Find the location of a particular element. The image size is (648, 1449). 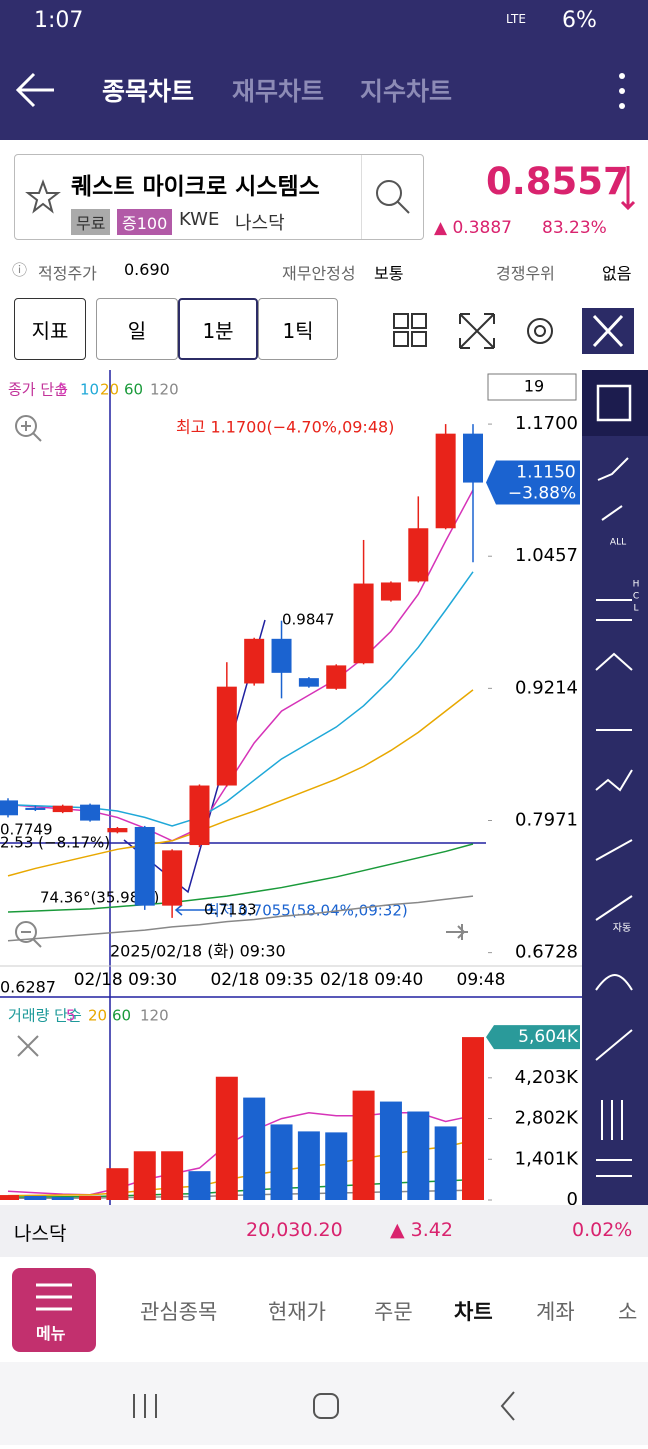

tag: 증100 is located at coordinates (145, 222).